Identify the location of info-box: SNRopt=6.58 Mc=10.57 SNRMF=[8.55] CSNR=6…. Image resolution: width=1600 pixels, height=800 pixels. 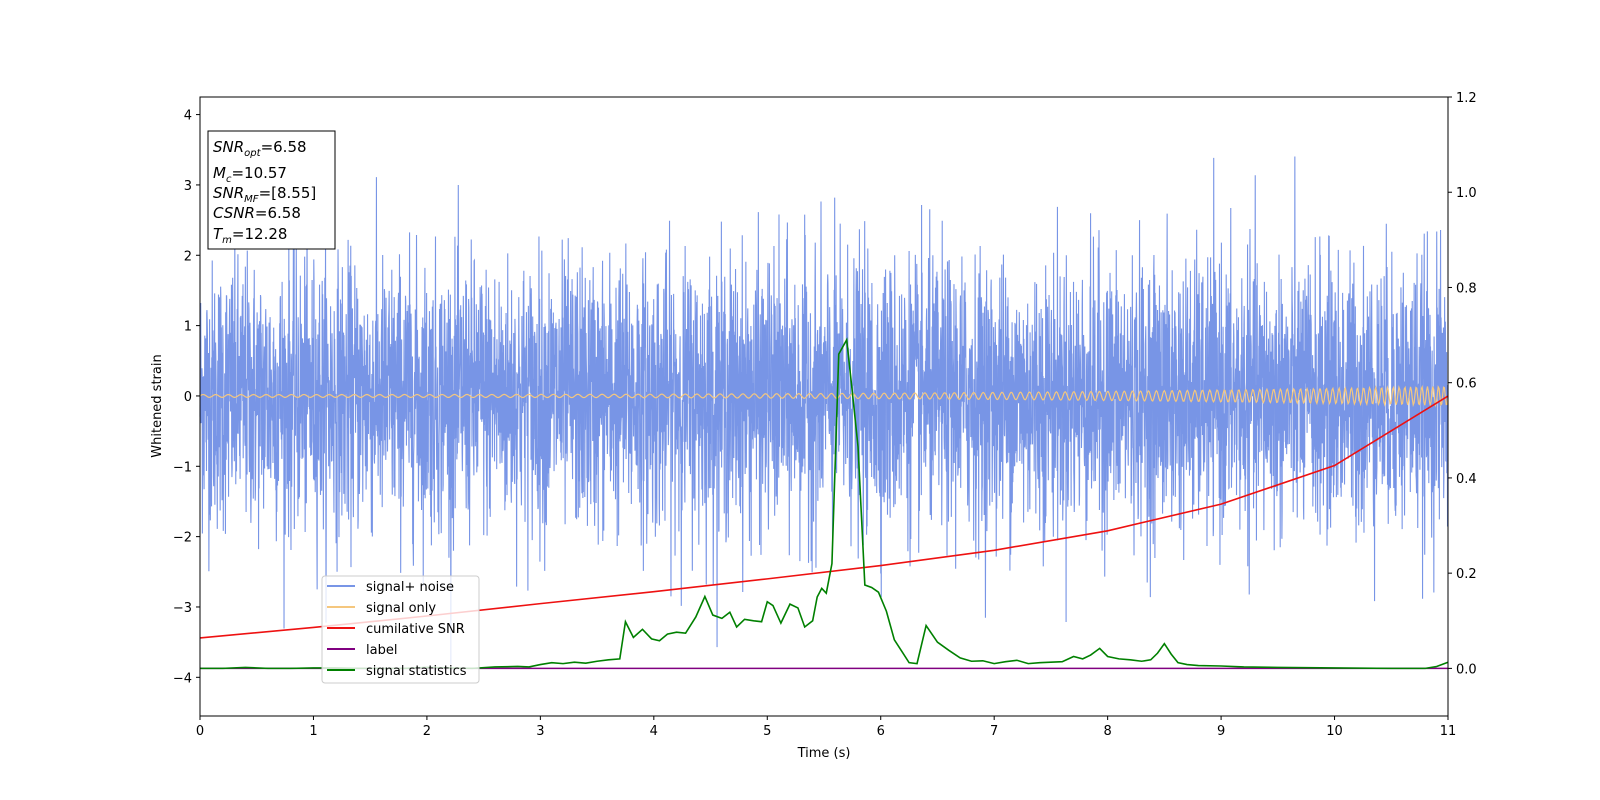
(271, 190).